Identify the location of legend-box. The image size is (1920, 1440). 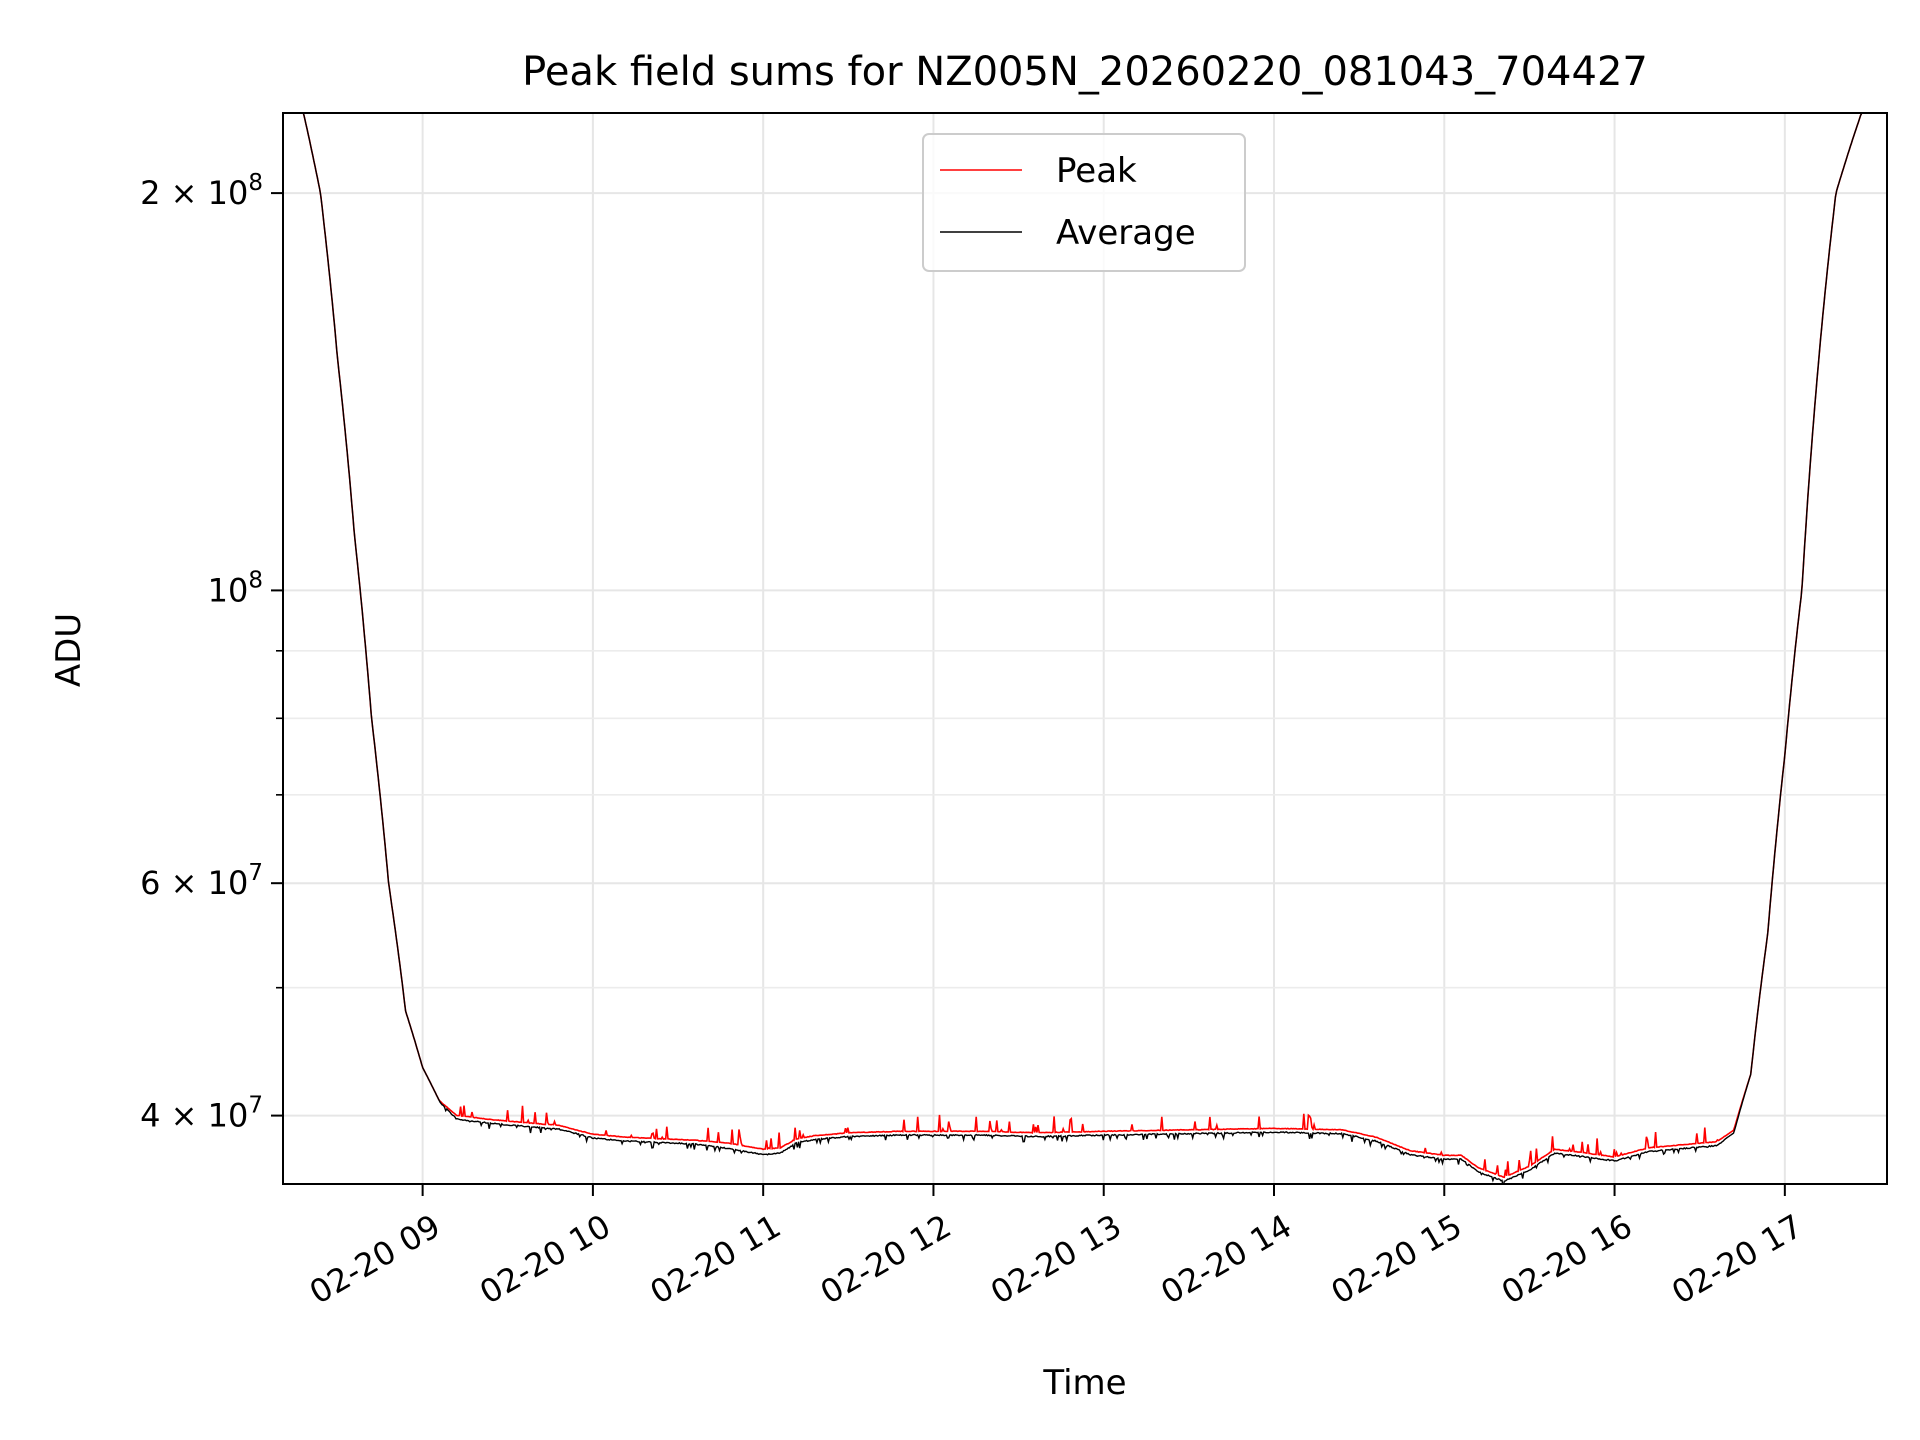
(1084, 202).